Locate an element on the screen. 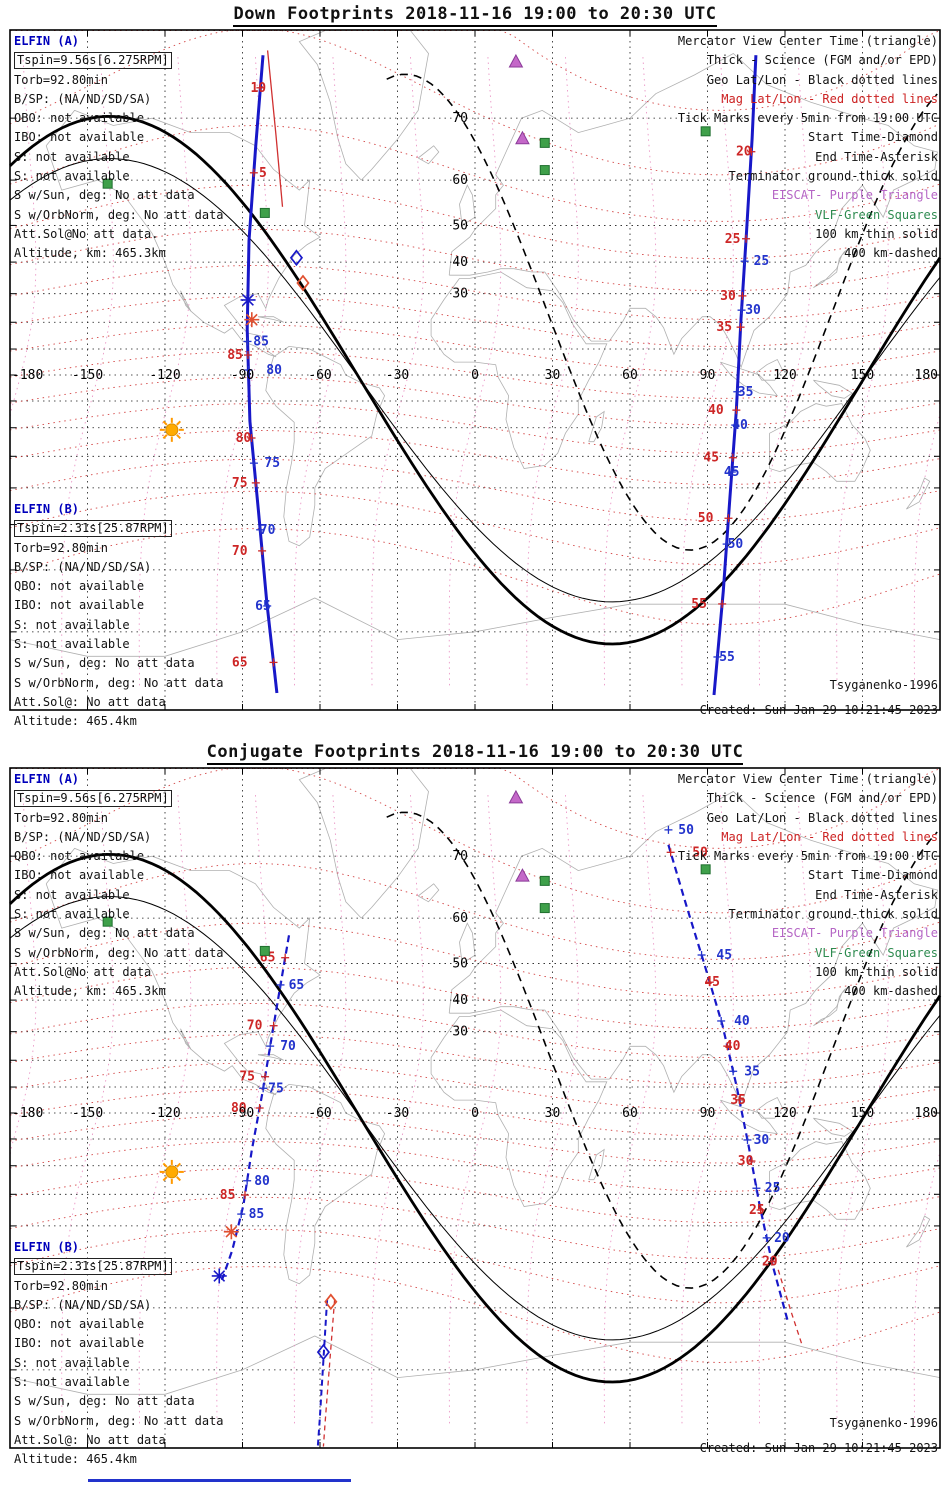 The height and width of the screenshot is (1500, 950). conjugate-b-east is located at coordinates (728, 1082).